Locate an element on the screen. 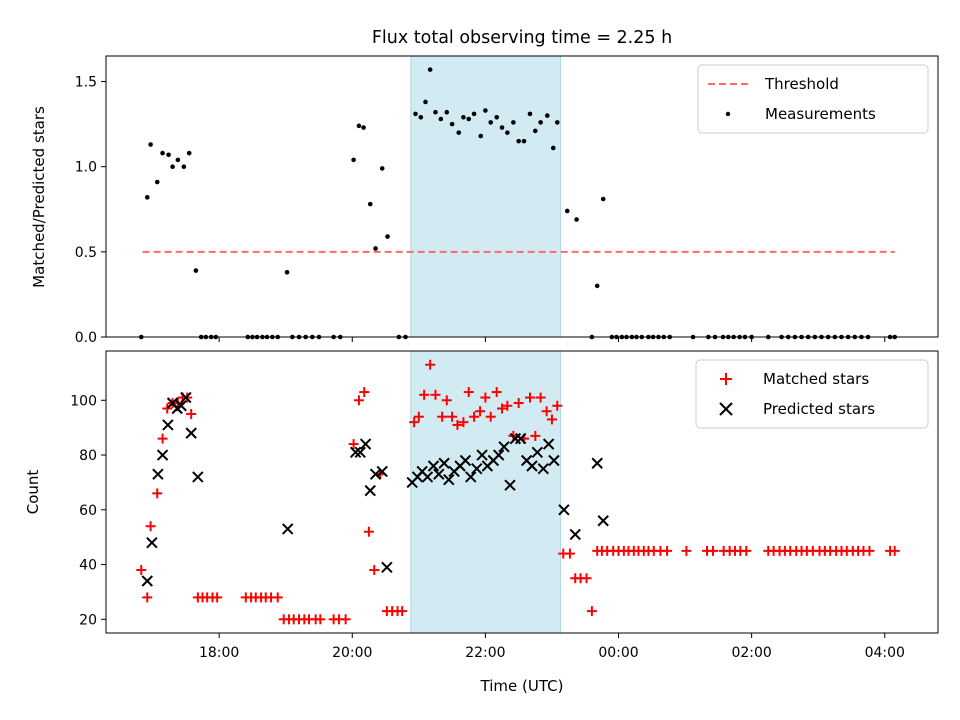  x-tick-label: 20:00 is located at coordinates (352, 653).